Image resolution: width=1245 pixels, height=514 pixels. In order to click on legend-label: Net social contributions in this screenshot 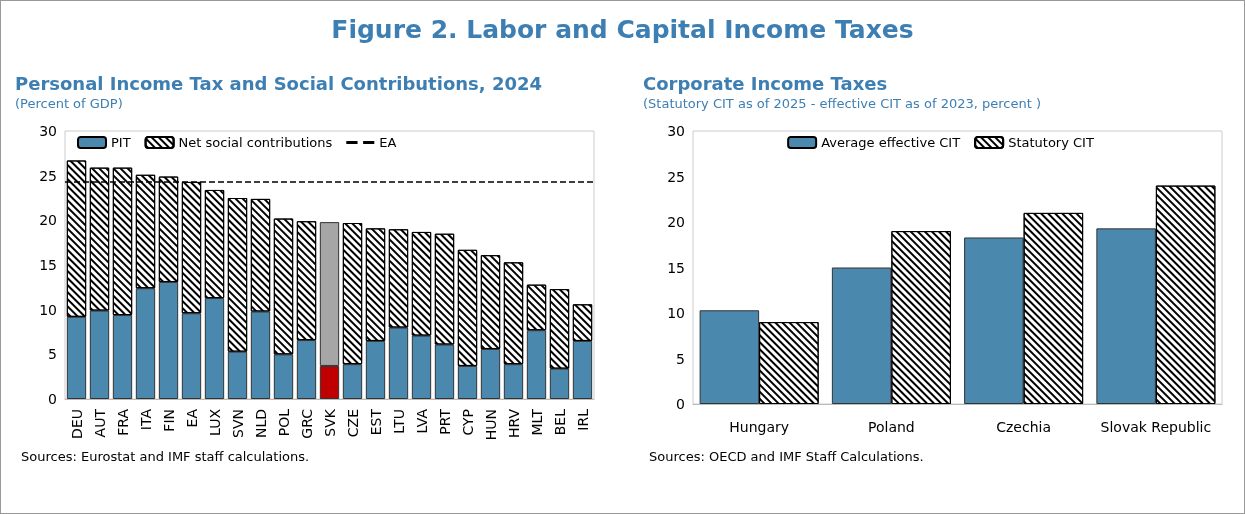, I will do `click(255, 142)`.